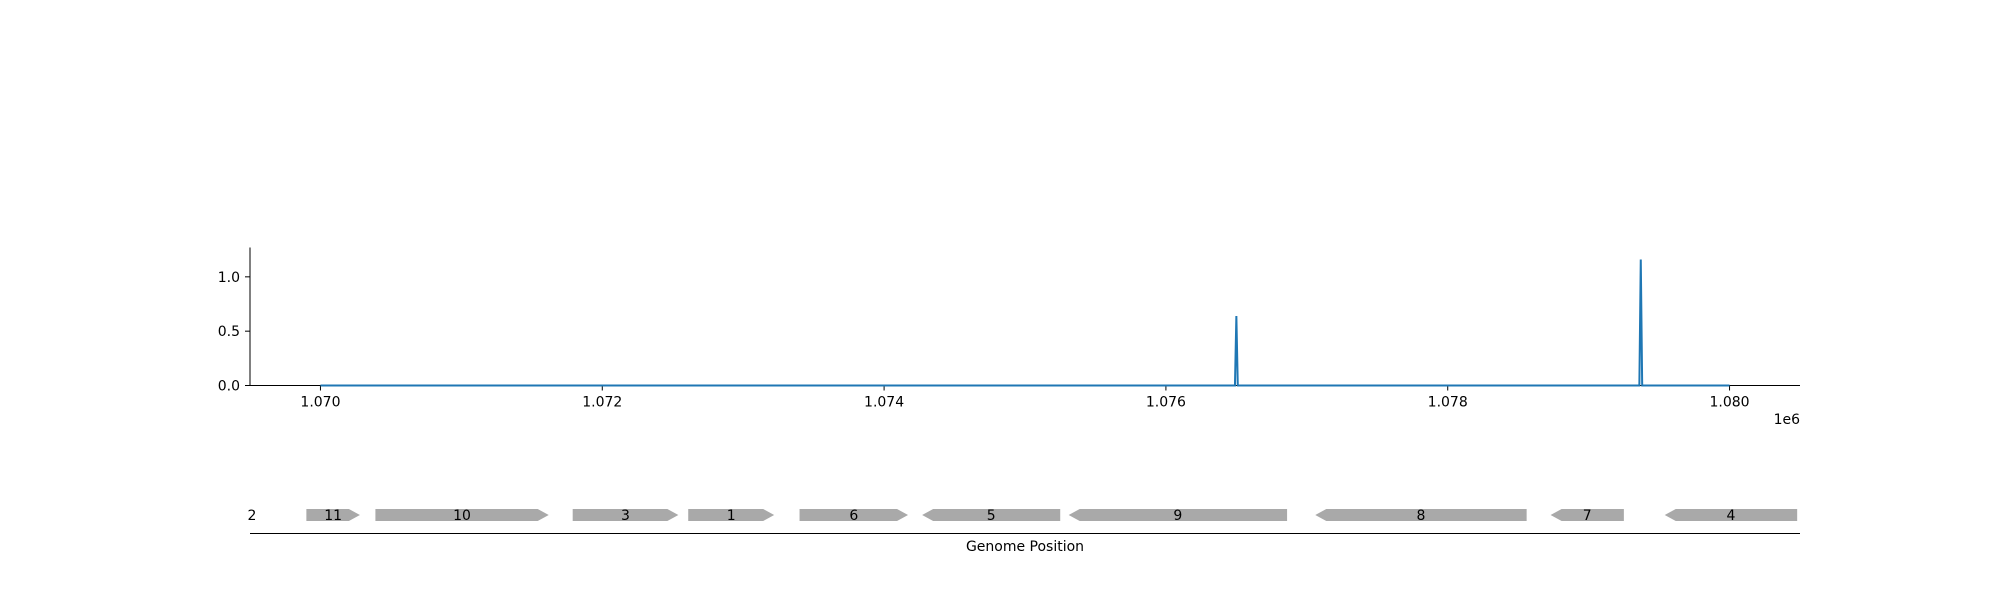 This screenshot has width=2000, height=600. What do you see at coordinates (1166, 403) in the screenshot?
I see `x-tick-label: 1.076` at bounding box center [1166, 403].